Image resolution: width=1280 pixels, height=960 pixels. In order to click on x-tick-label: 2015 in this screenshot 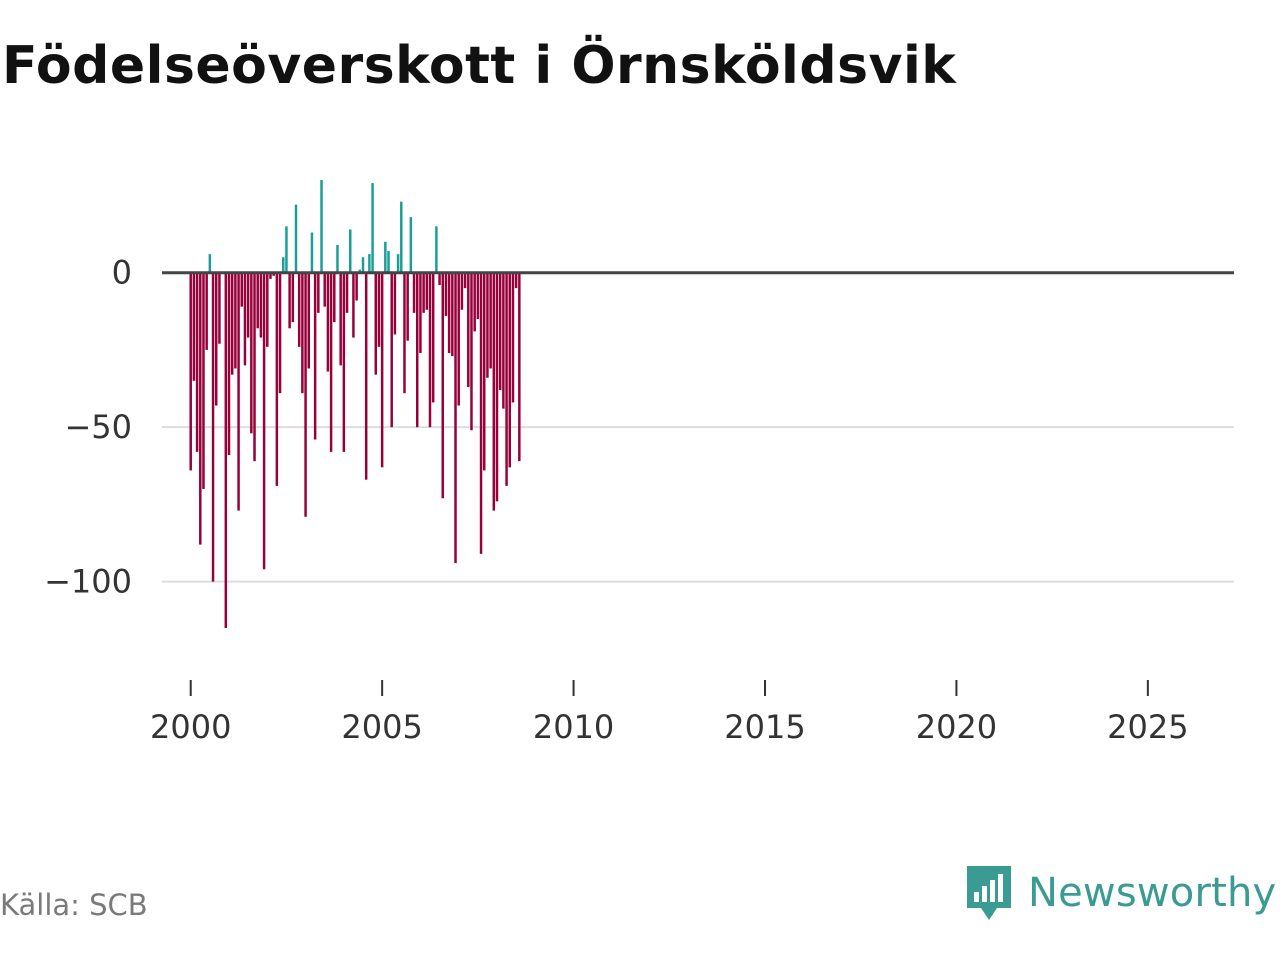, I will do `click(764, 727)`.